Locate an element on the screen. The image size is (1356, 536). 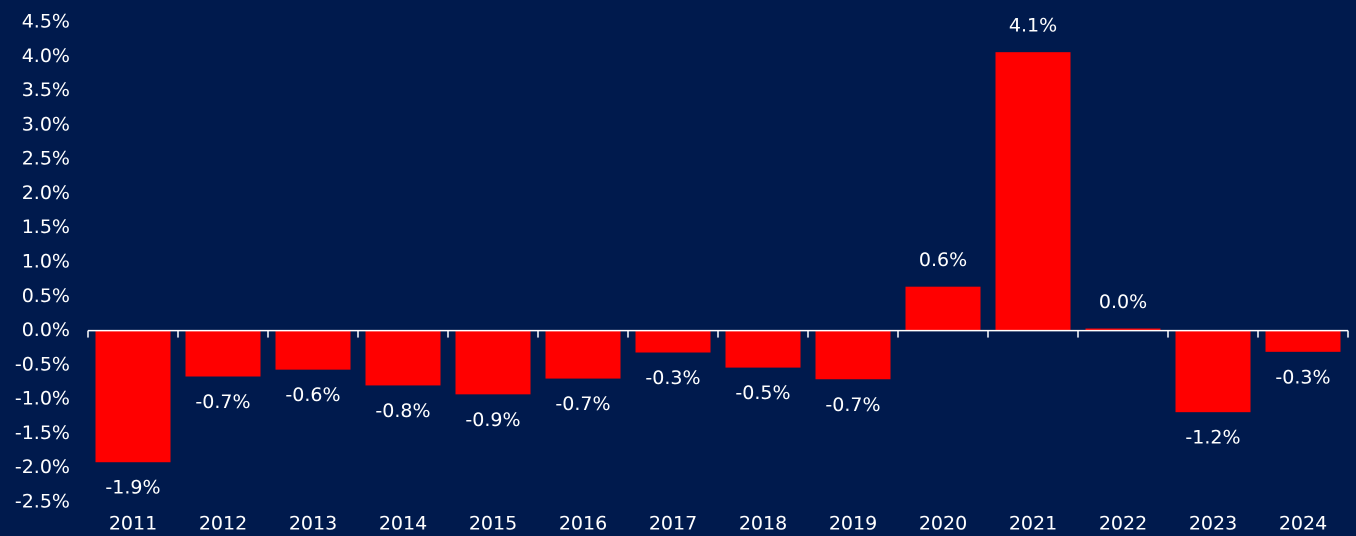
x-tick-label: 2019 is located at coordinates (853, 524).